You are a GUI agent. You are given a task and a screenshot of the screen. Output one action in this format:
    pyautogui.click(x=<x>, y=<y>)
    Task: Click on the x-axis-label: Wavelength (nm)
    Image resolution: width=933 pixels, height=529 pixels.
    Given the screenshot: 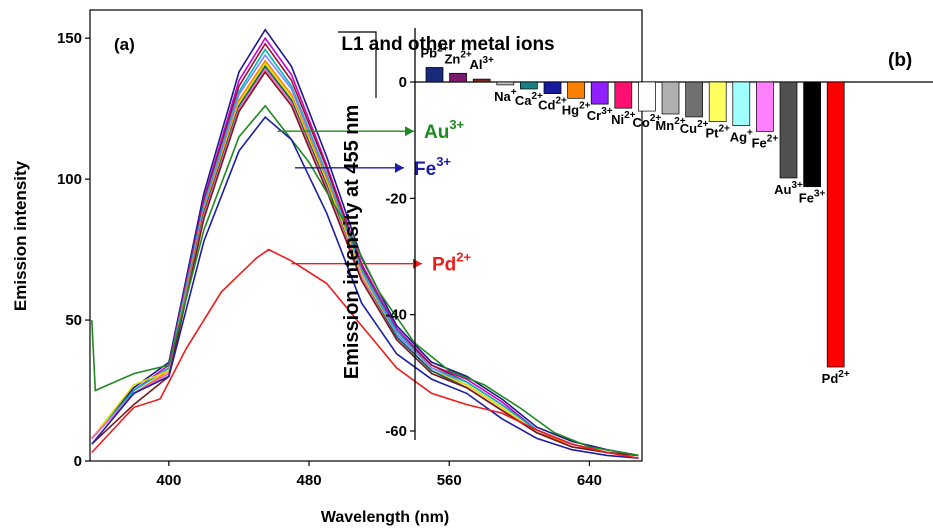 What is the action you would take?
    pyautogui.click(x=385, y=517)
    